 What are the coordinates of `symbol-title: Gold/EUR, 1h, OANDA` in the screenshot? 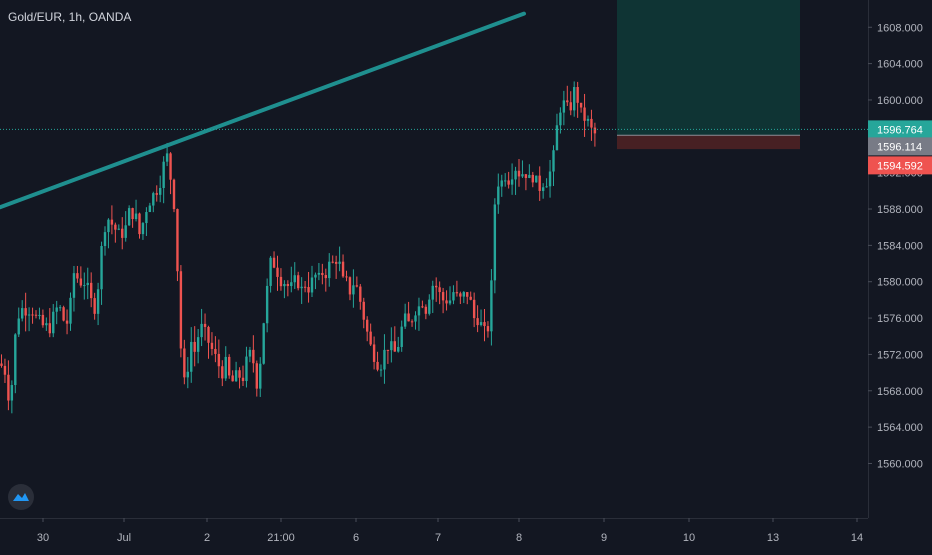 It's located at (69, 17).